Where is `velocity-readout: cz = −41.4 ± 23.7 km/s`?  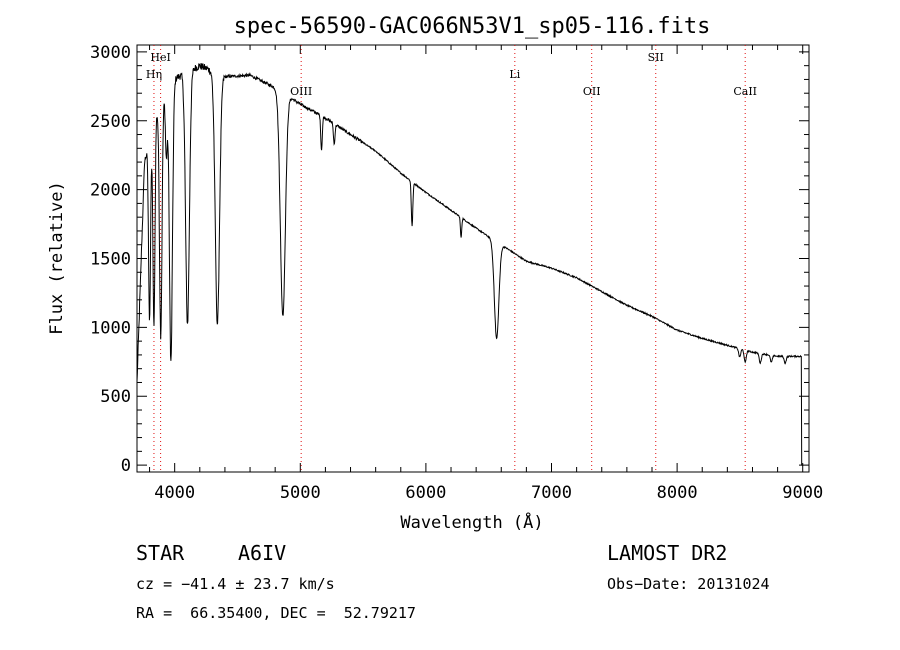
velocity-readout: cz = −41.4 ± 23.7 km/s is located at coordinates (235, 584).